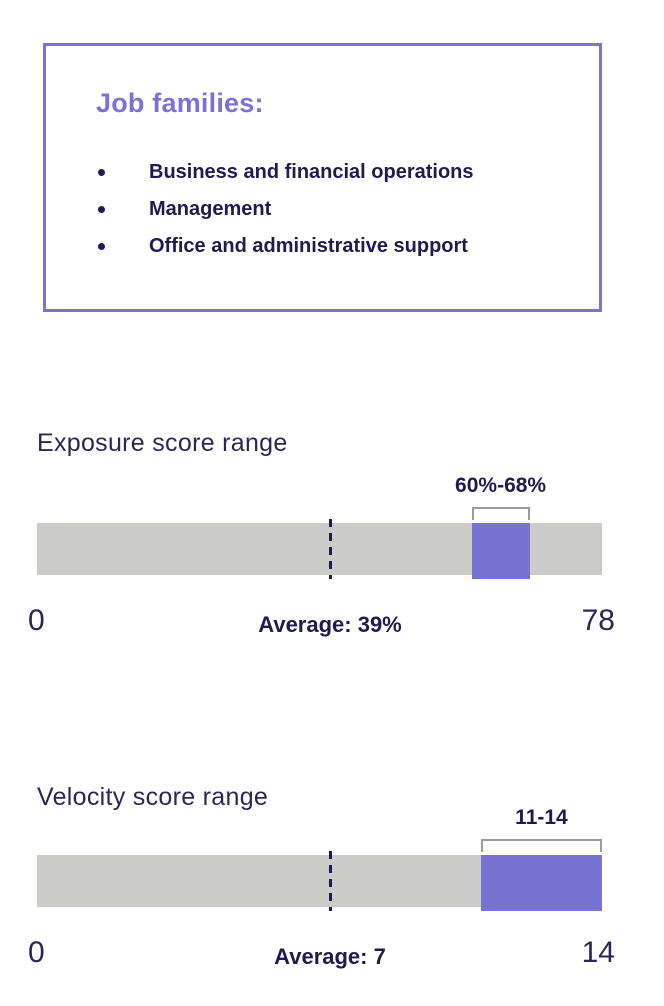 The image size is (664, 1006). What do you see at coordinates (598, 620) in the screenshot?
I see `exposure-axis-max: 78` at bounding box center [598, 620].